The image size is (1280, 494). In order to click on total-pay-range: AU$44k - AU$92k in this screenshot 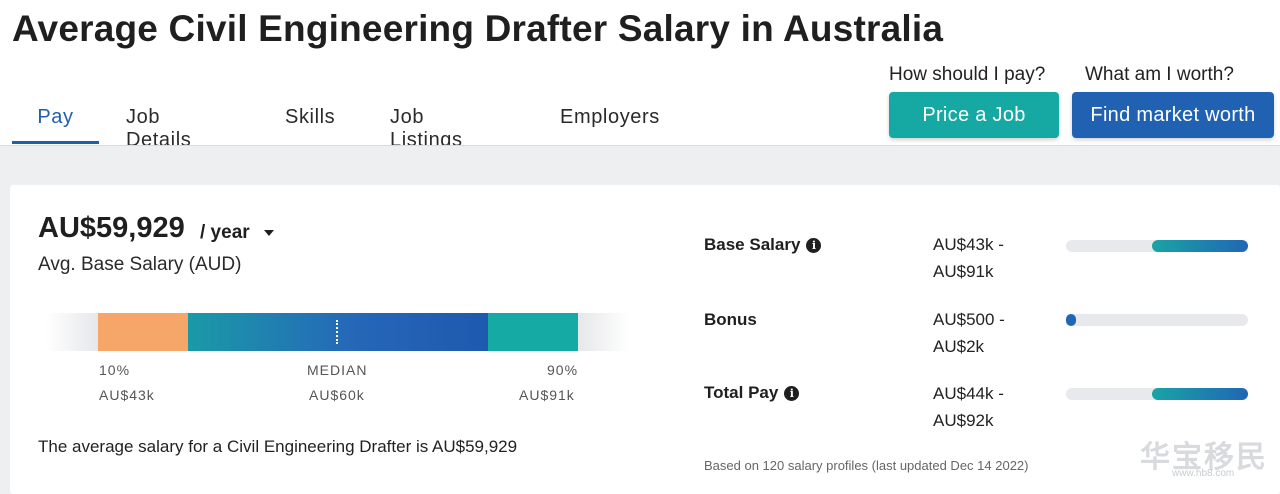, I will do `click(968, 407)`.